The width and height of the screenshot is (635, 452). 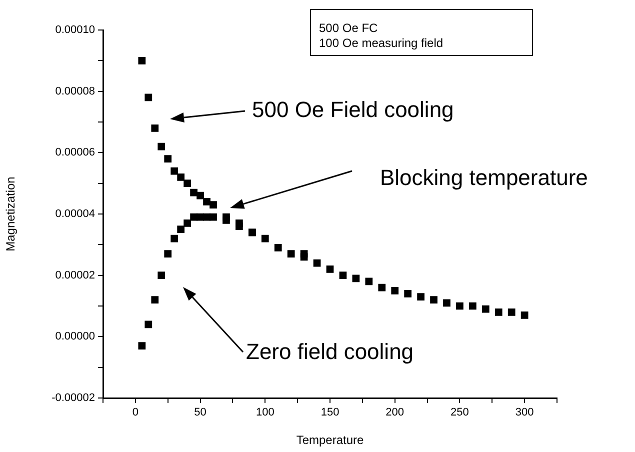 I want to click on y-tick-label: -0.00002, so click(x=73, y=398).